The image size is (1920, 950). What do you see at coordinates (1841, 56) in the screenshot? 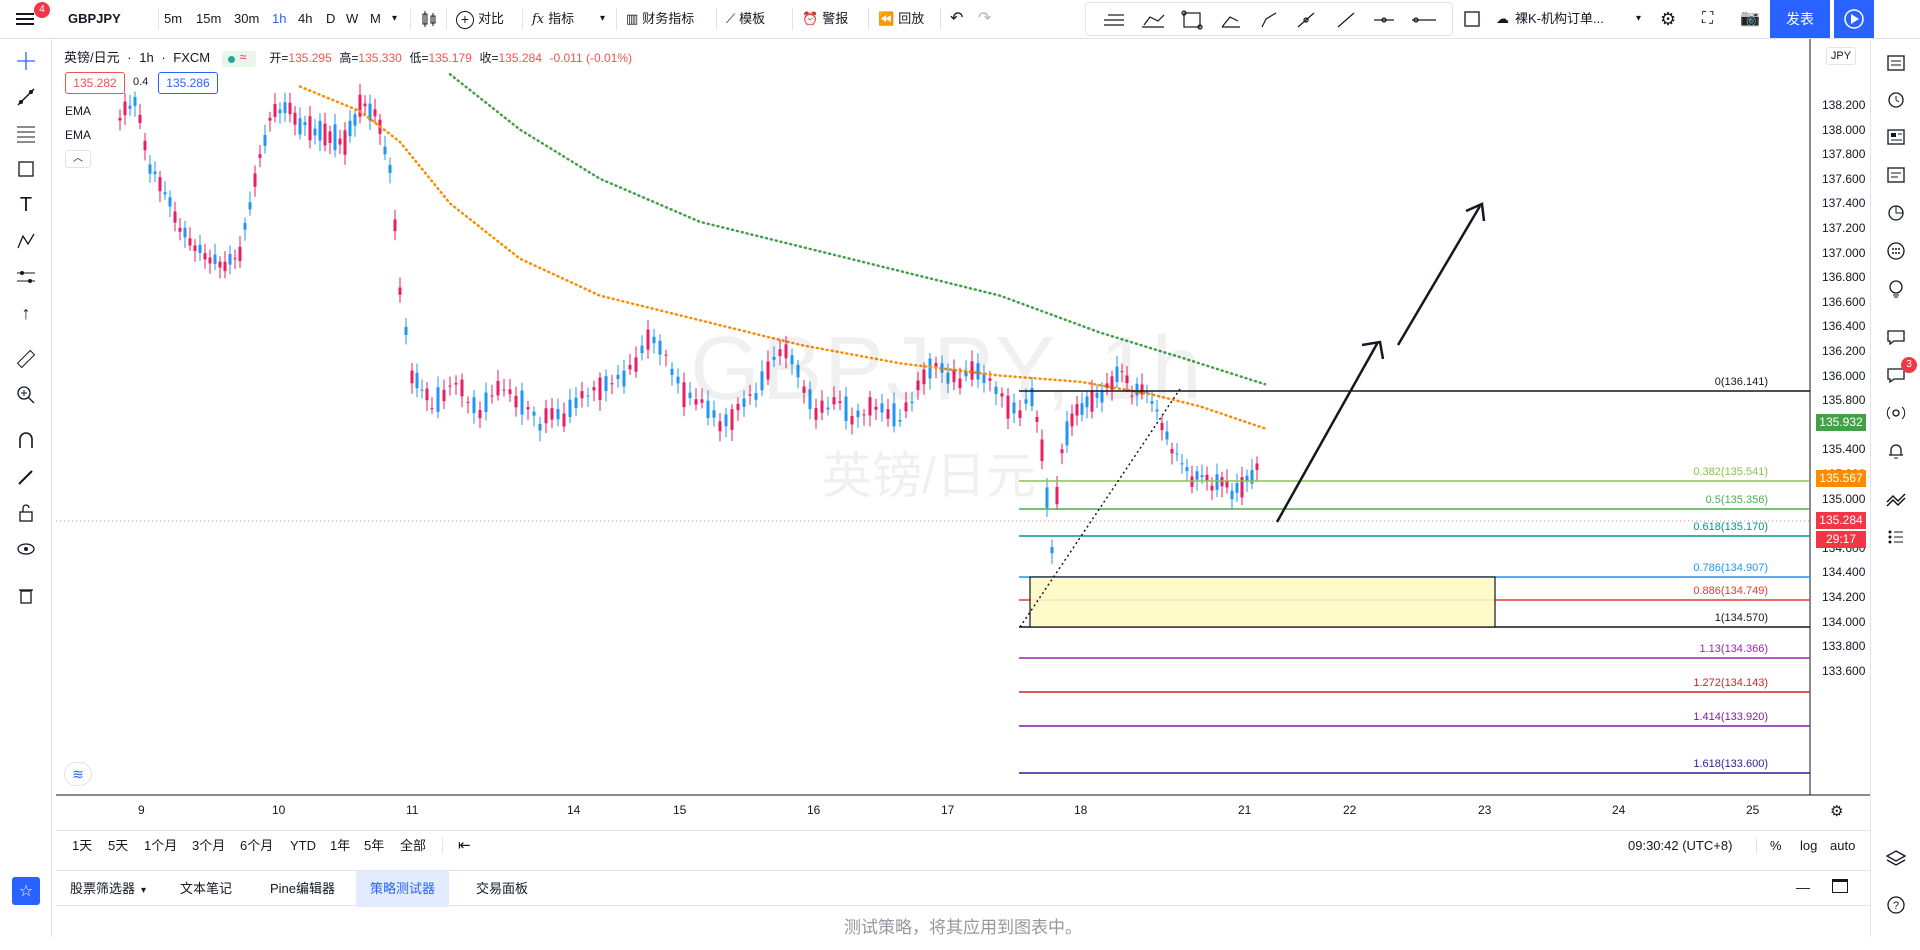
I see `currency-label: JPY` at bounding box center [1841, 56].